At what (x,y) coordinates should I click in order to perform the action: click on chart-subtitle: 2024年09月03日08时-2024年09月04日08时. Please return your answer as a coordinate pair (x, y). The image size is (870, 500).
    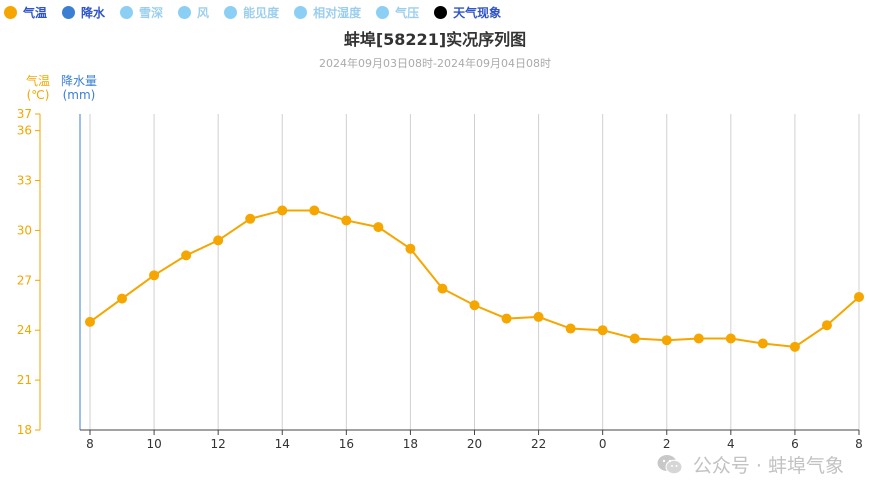
    Looking at the image, I should click on (435, 63).